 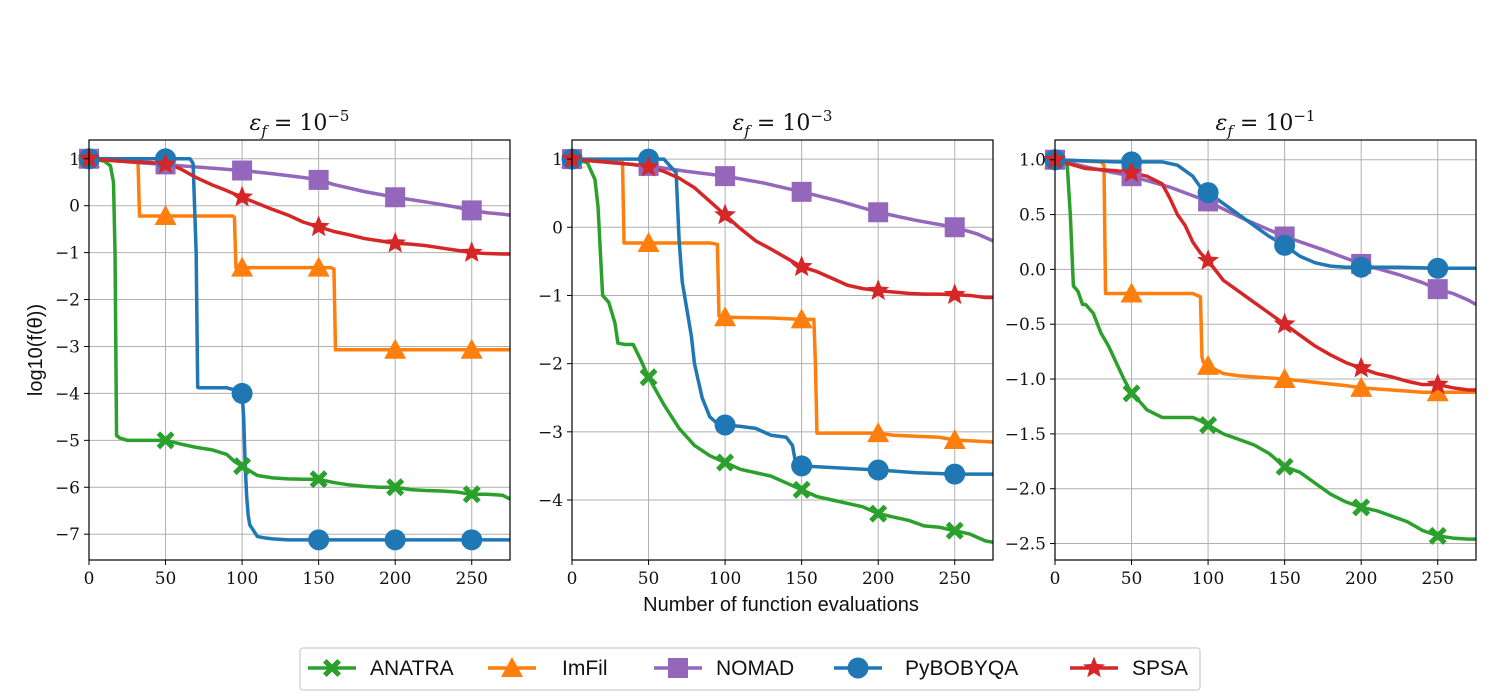 What do you see at coordinates (1266, 123) in the screenshot?
I see `panel-title: εf = 10−1` at bounding box center [1266, 123].